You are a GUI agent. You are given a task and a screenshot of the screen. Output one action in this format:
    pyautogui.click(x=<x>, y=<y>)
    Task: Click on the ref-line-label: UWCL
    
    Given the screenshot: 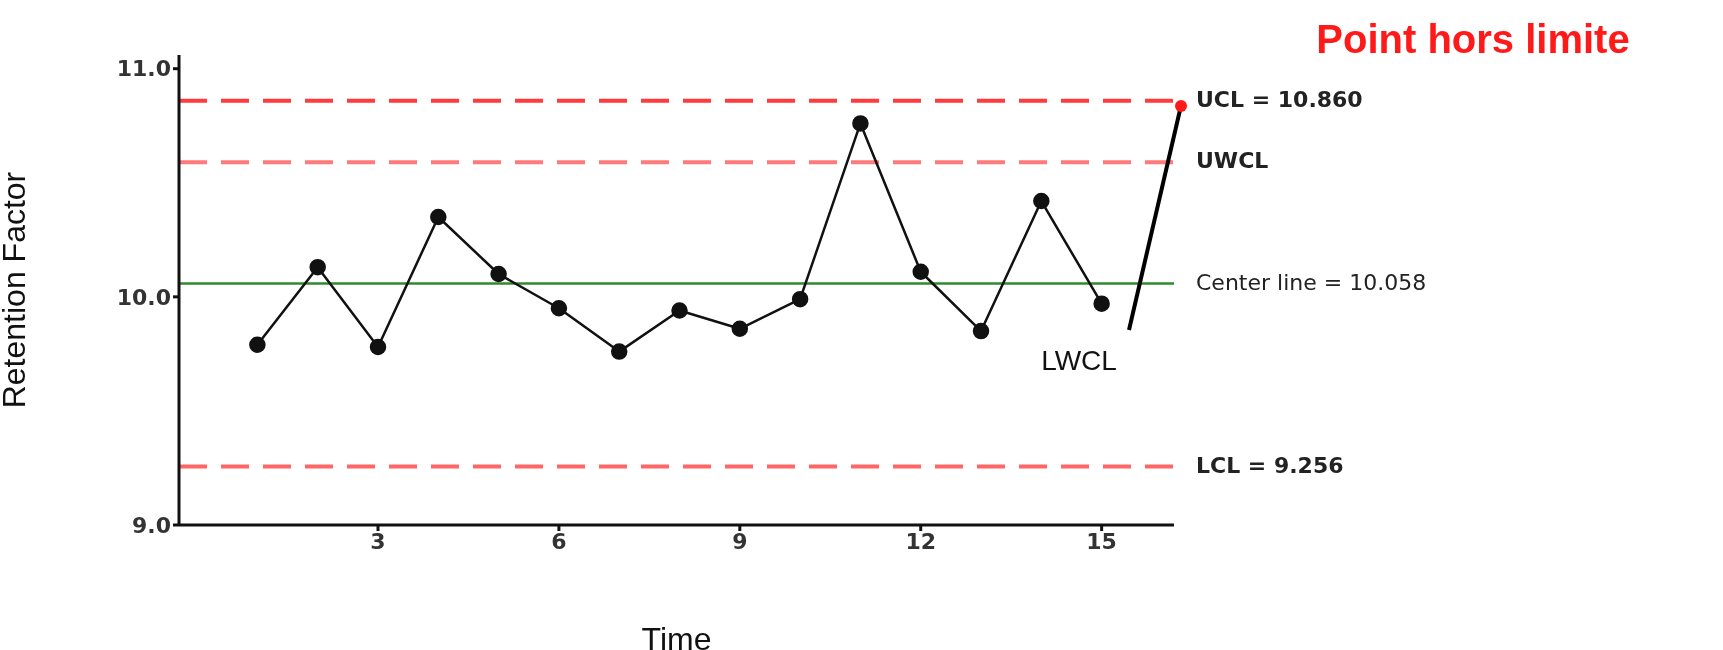 What is the action you would take?
    pyautogui.click(x=1232, y=161)
    